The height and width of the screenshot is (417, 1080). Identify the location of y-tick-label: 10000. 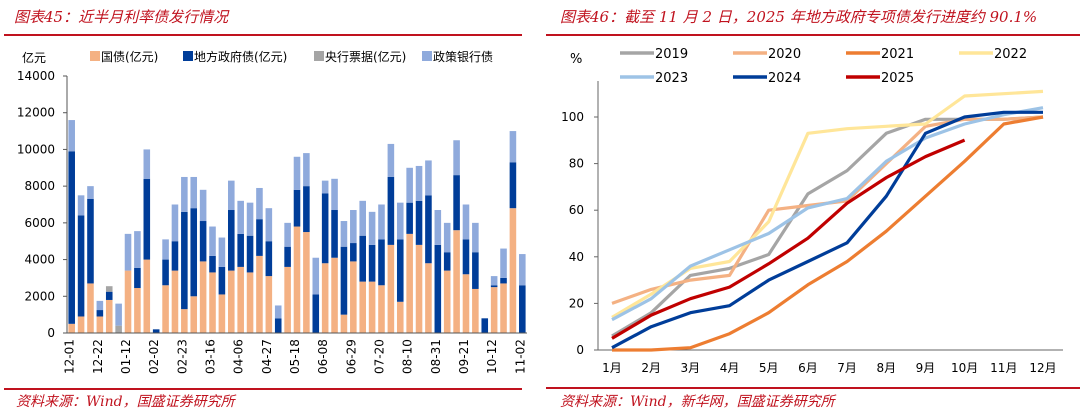
(36, 149).